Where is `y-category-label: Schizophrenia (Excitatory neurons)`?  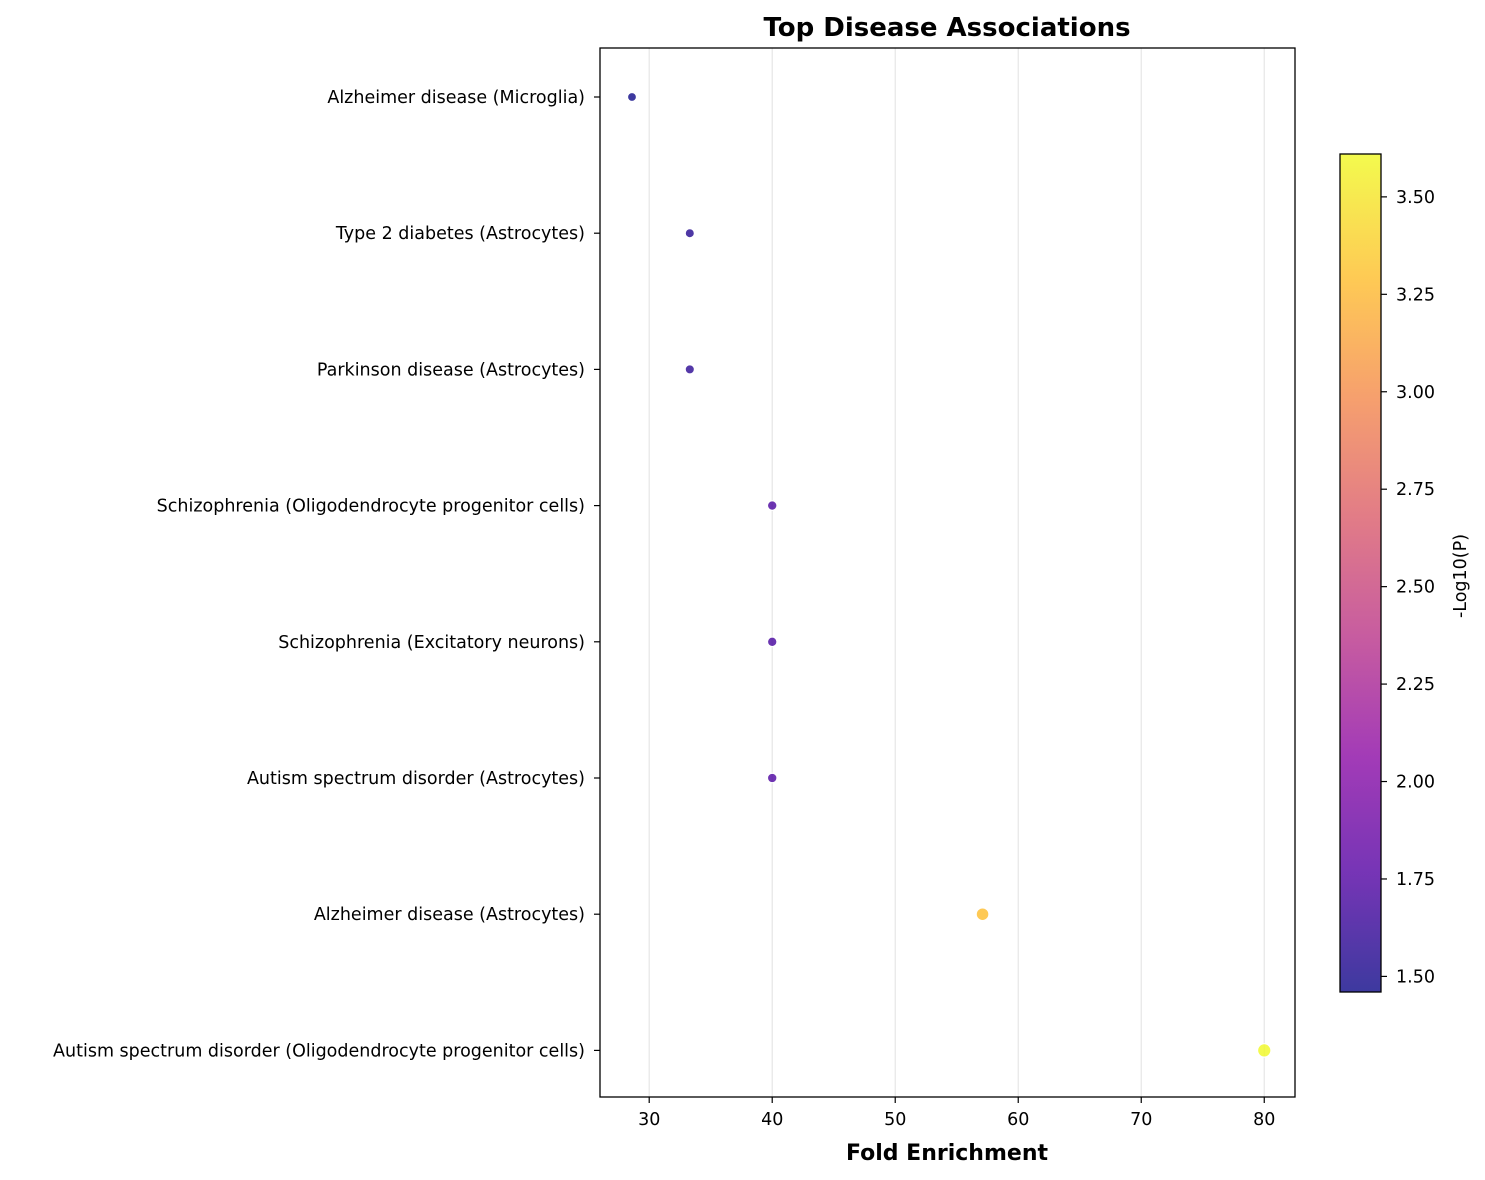
y-category-label: Schizophrenia (Excitatory neurons) is located at coordinates (431, 643).